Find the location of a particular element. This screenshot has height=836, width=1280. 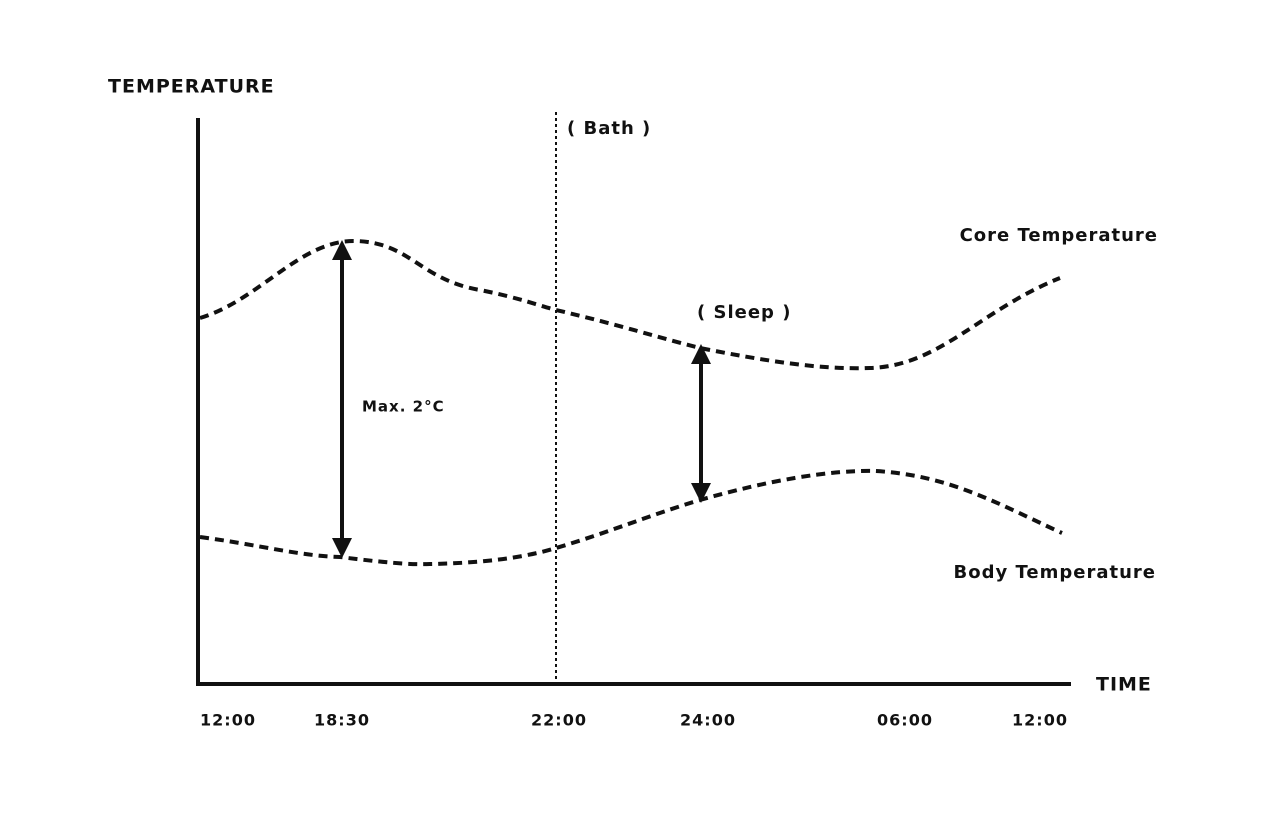

x-axis-label: TIME is located at coordinates (1124, 685).